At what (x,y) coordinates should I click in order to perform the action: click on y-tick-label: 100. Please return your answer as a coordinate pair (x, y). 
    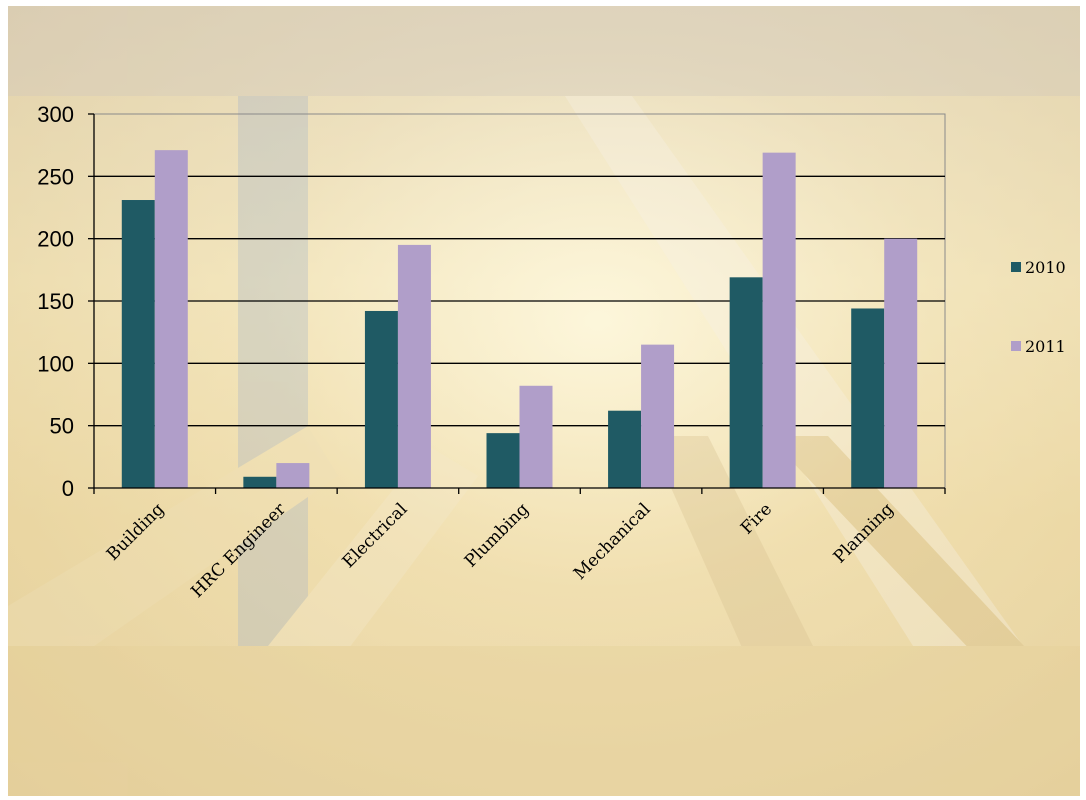
    Looking at the image, I should click on (55, 363).